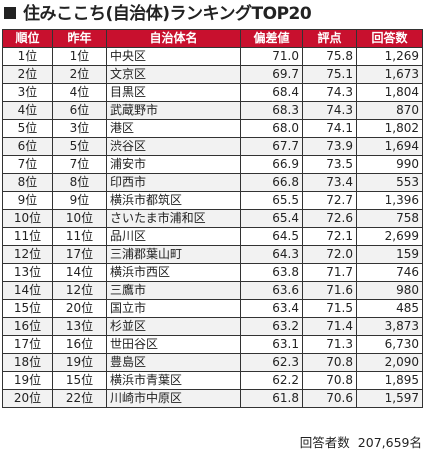  What do you see at coordinates (329, 128) in the screenshot?
I see `cell-score: 74.1` at bounding box center [329, 128].